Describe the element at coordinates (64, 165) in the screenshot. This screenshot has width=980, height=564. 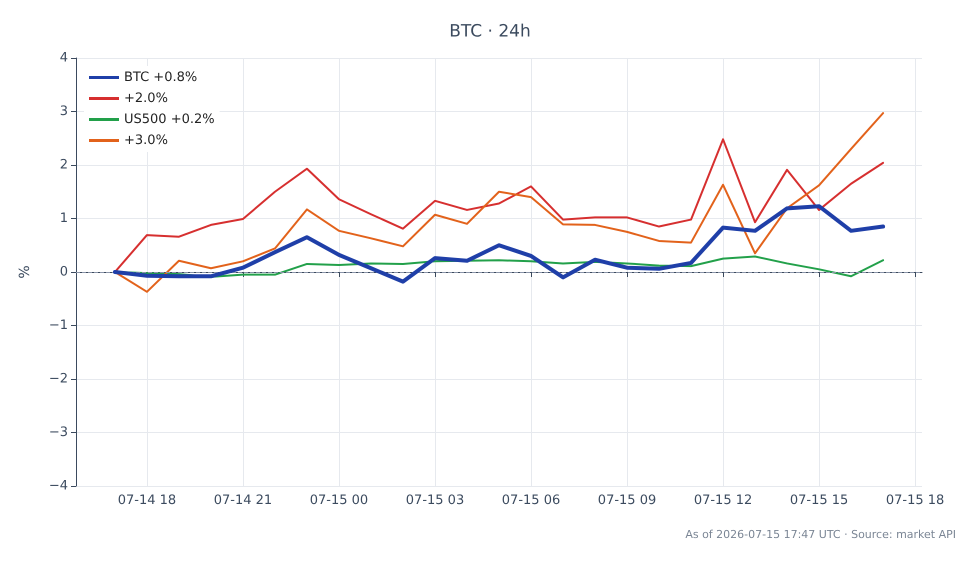
I see `y-tick-label: 2` at that location.